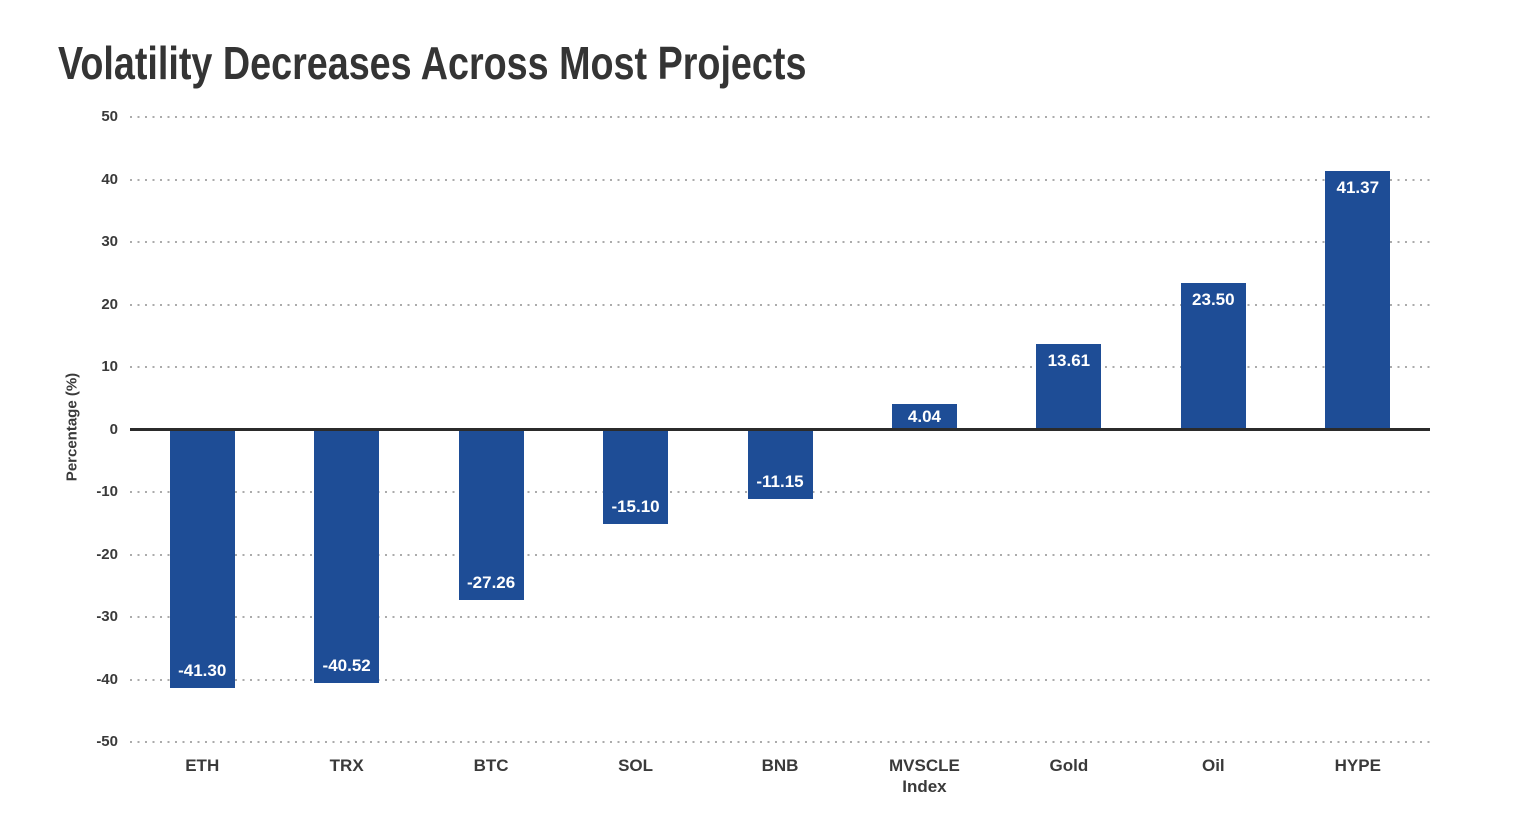 The image size is (1530, 832). What do you see at coordinates (491, 514) in the screenshot?
I see `bar-btc: -27.26` at bounding box center [491, 514].